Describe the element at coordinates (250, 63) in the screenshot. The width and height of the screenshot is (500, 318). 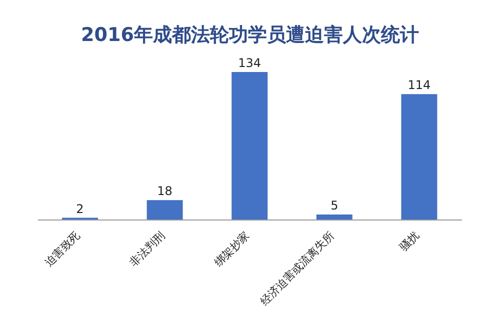
I see `data-label: 134` at that location.